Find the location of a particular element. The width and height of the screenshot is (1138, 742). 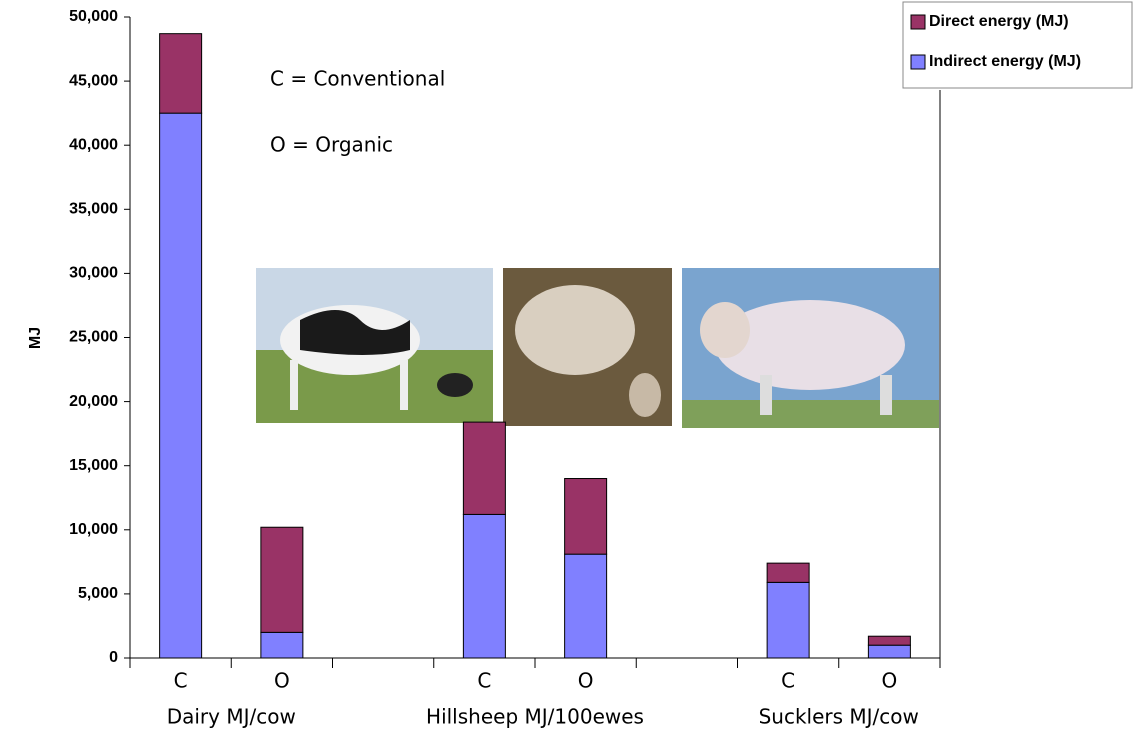

y-tick-label: 15,000 is located at coordinates (93, 465).